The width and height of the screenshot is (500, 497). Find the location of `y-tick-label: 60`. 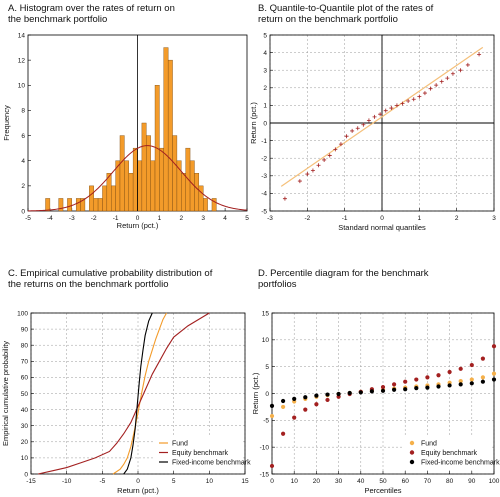

y-tick-label: 60 is located at coordinates (25, 378).